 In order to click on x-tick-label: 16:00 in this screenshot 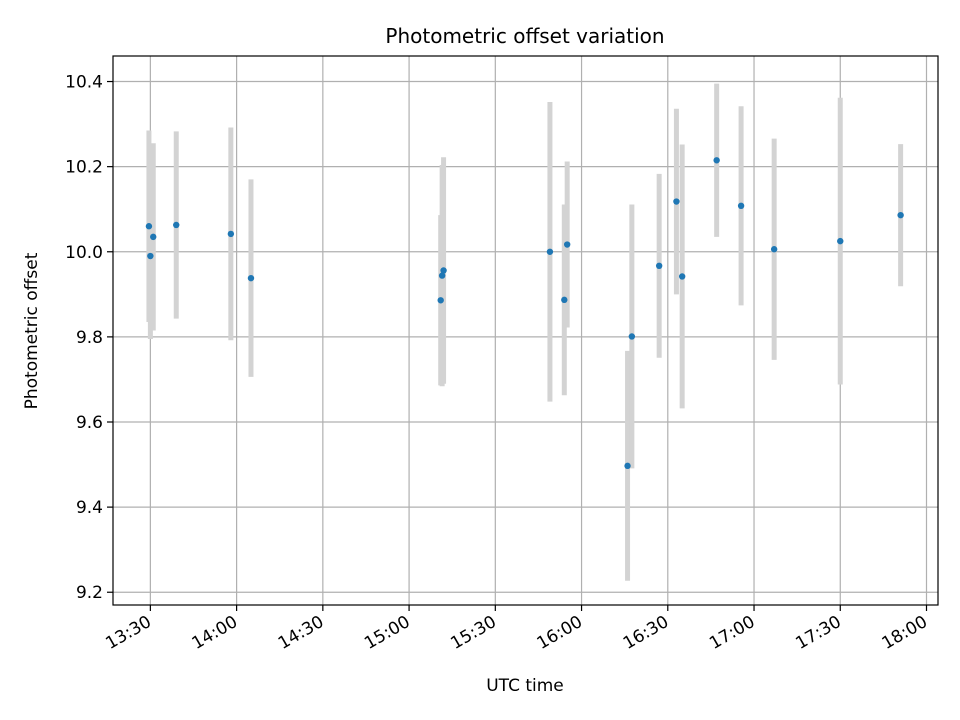, I will do `click(560, 633)`.